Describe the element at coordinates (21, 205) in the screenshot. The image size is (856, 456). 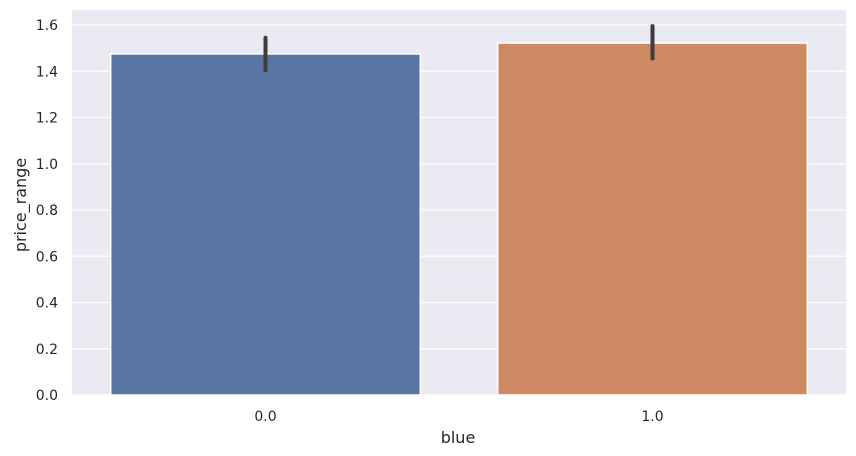
I see `y-axis-label: price_range` at that location.